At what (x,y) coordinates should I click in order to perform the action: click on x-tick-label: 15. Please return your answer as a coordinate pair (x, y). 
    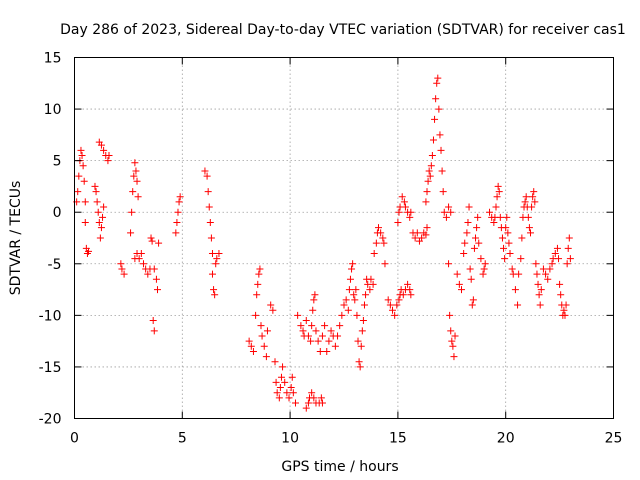
    Looking at the image, I should click on (398, 439).